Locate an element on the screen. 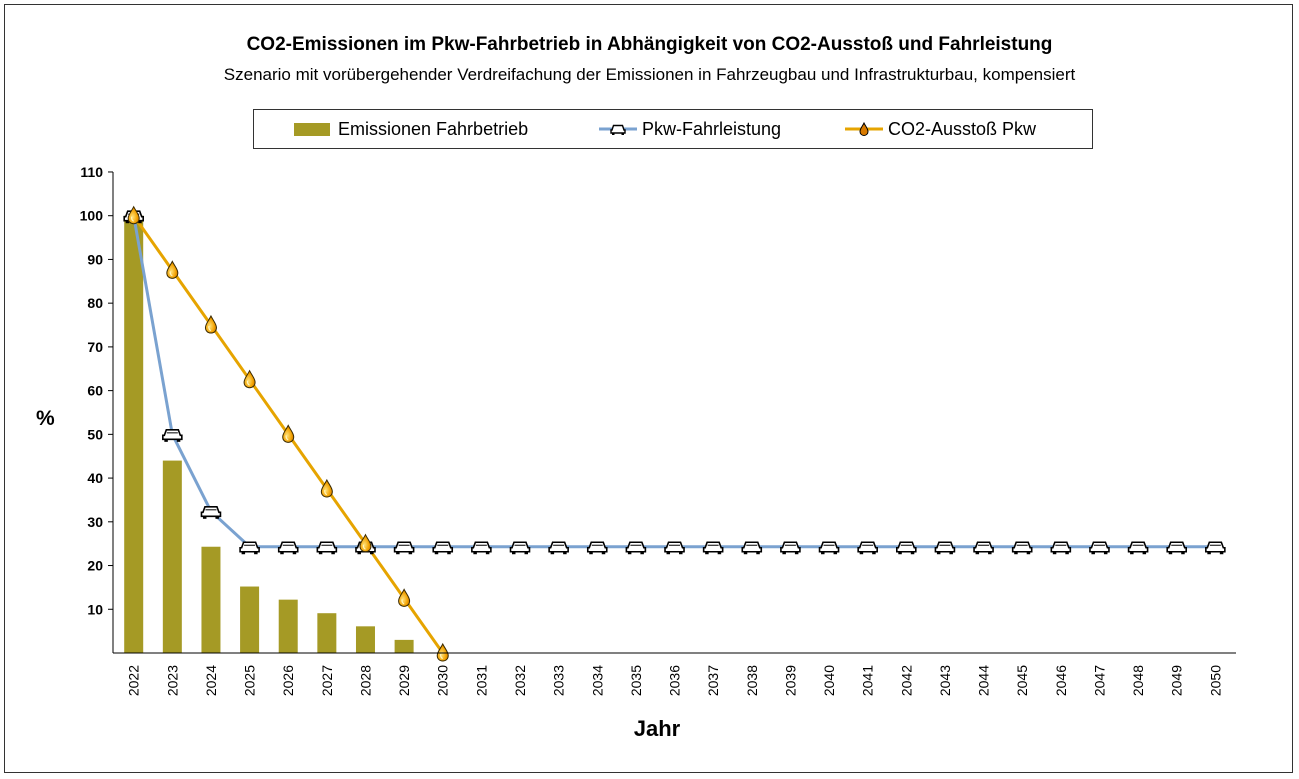 Image resolution: width=1299 pixels, height=779 pixels. x-tick-label: 2027 is located at coordinates (327, 680).